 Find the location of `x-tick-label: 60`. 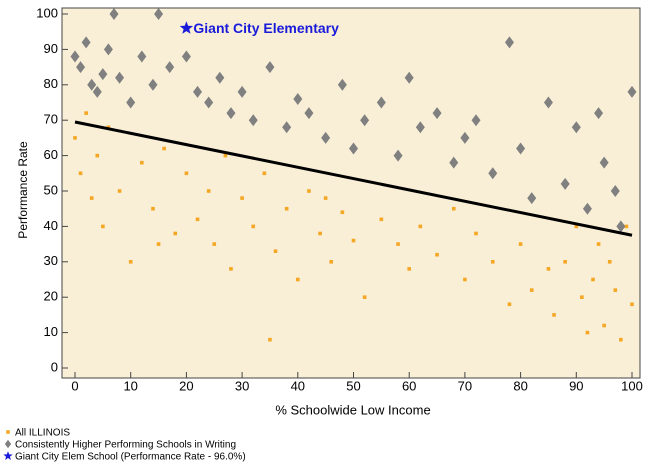

x-tick-label: 60 is located at coordinates (409, 385).